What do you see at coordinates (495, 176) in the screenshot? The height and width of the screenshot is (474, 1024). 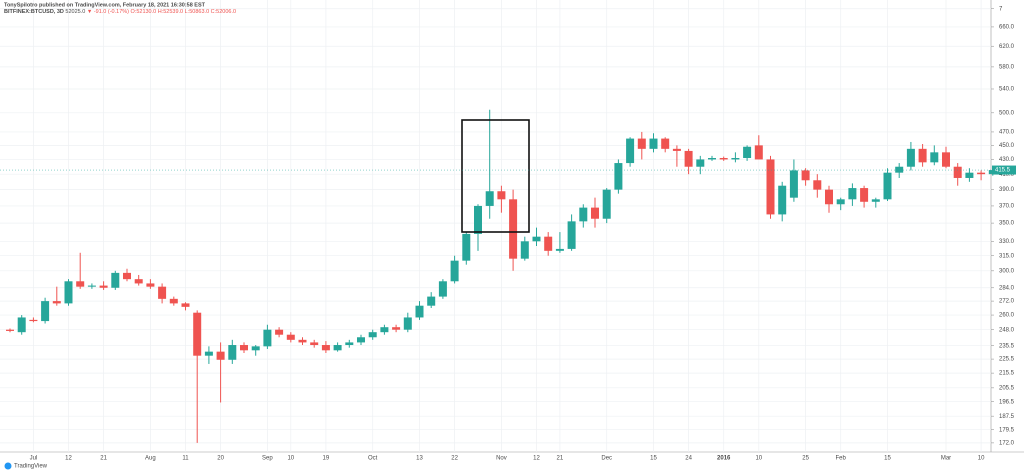 I see `annotation-box` at bounding box center [495, 176].